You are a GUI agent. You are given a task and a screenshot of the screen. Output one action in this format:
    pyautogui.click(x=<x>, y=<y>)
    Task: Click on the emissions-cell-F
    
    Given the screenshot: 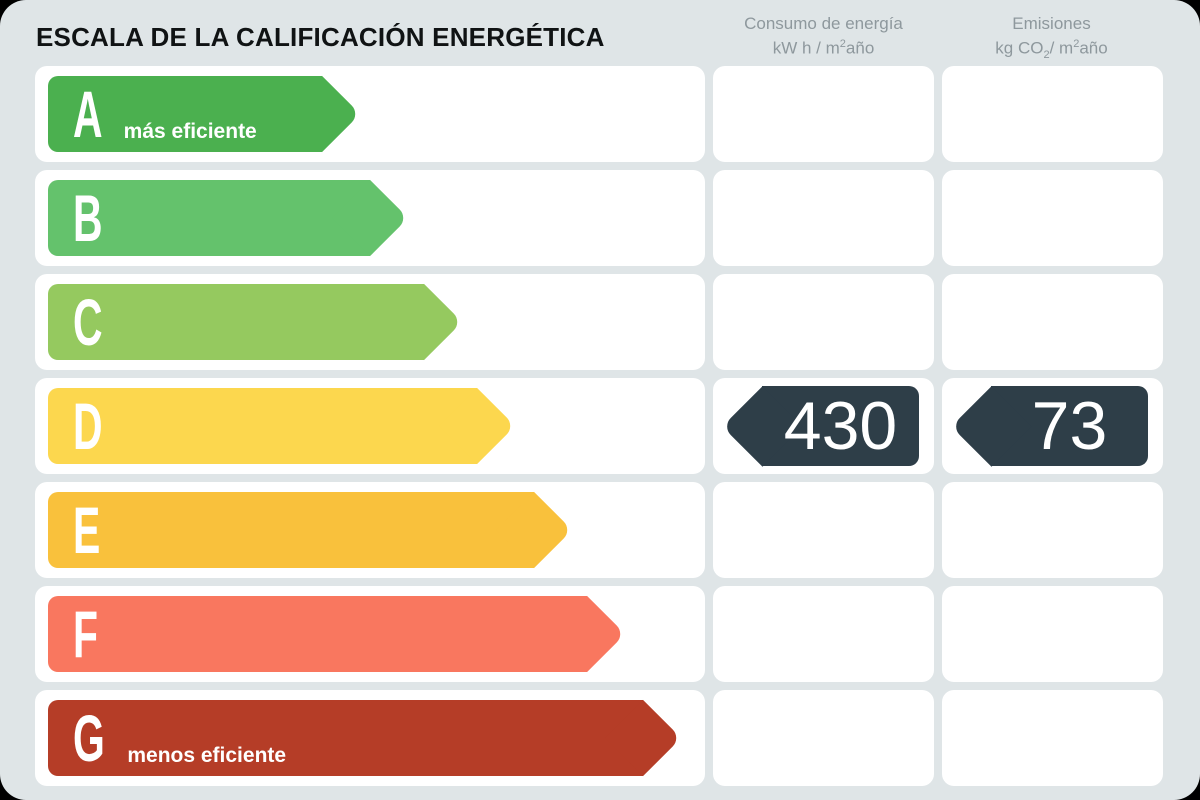 What is the action you would take?
    pyautogui.click(x=1052, y=634)
    